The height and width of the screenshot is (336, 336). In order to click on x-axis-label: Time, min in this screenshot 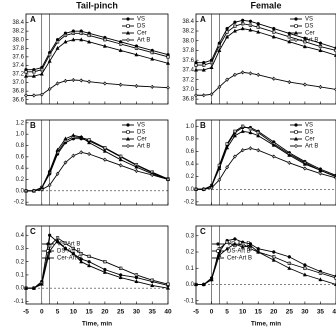, I will do `click(97, 324)`.